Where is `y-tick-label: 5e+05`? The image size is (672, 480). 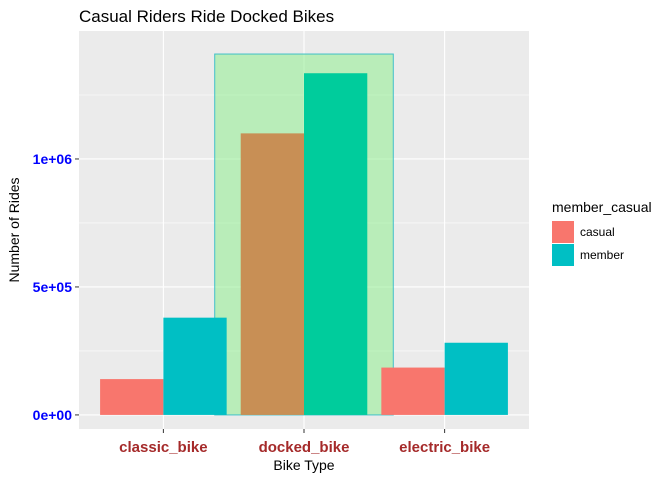 y-tick-label: 5e+05 is located at coordinates (53, 287).